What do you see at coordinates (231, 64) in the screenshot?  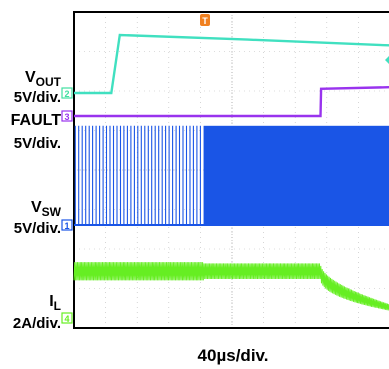 I see `trace-ch2` at bounding box center [231, 64].